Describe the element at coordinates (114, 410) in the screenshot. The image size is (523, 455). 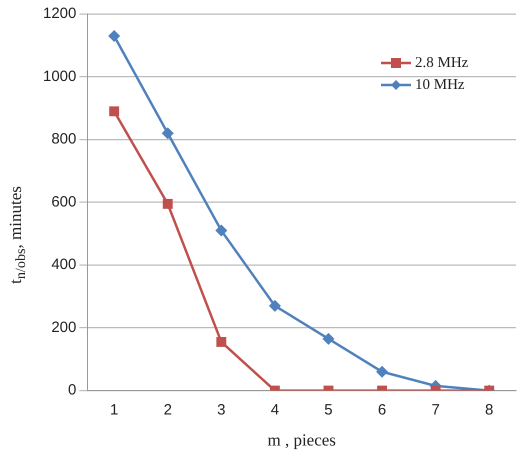
I see `x-tick-label: 1` at that location.